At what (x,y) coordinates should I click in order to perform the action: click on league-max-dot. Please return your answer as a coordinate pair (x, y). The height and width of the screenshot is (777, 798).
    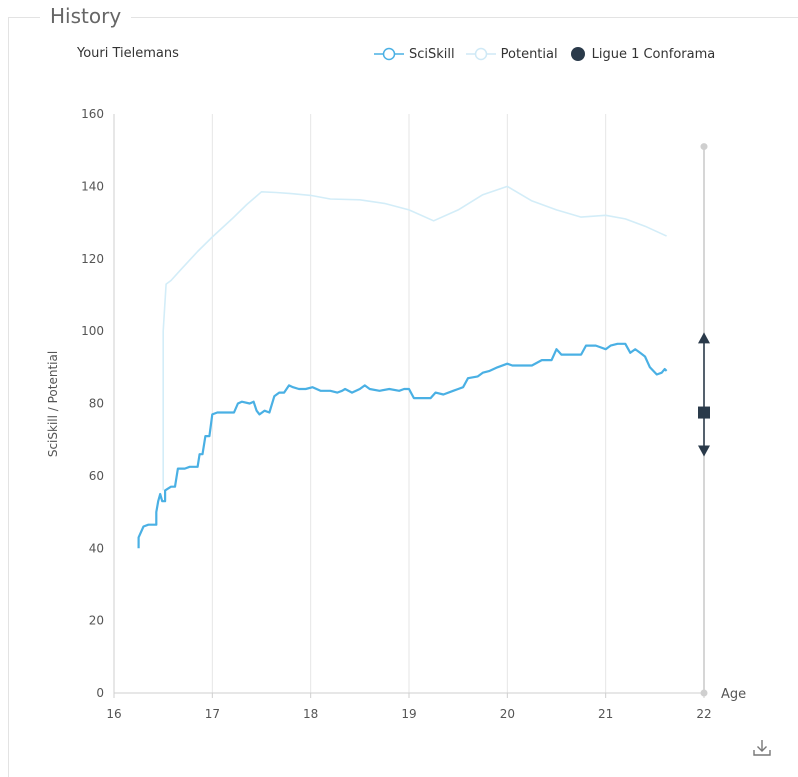
    Looking at the image, I should click on (704, 147).